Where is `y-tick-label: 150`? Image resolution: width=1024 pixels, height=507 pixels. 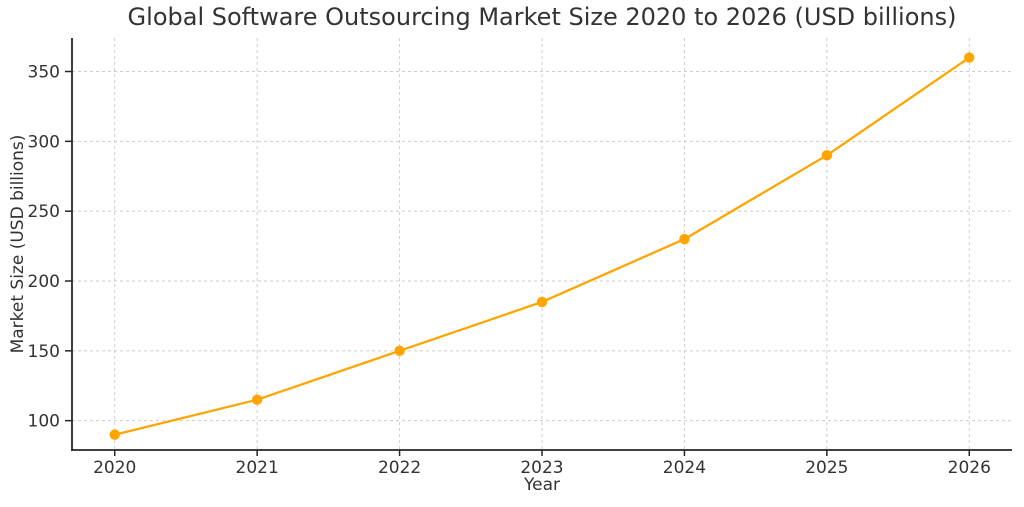 y-tick-label: 150 is located at coordinates (44, 352).